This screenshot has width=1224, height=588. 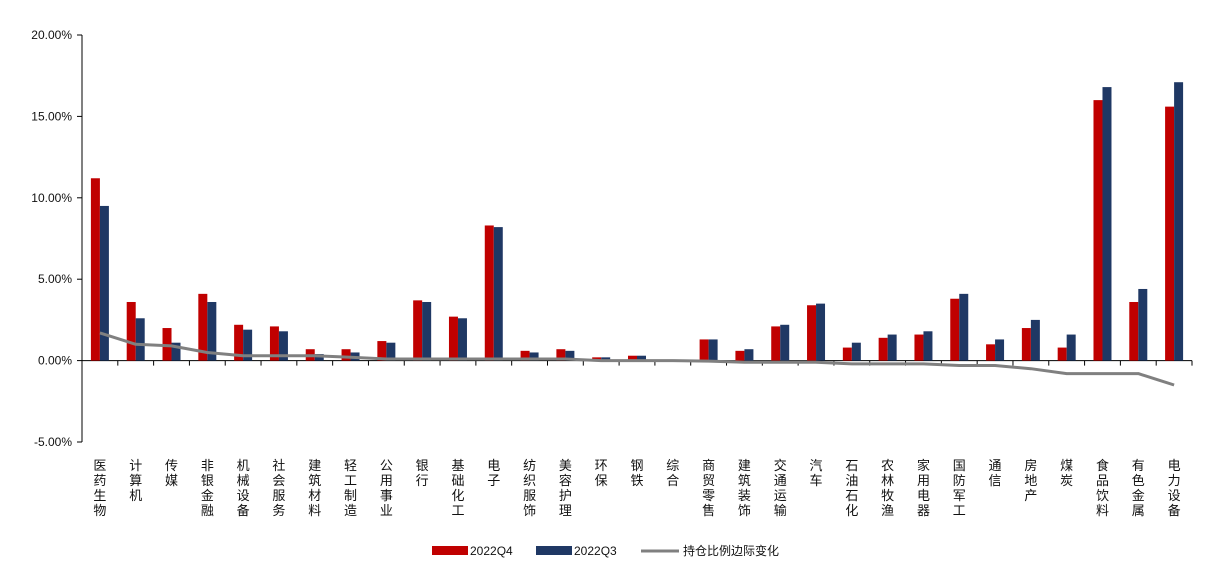 What do you see at coordinates (1102, 488) in the screenshot?
I see `category-label: 食品饮料` at bounding box center [1102, 488].